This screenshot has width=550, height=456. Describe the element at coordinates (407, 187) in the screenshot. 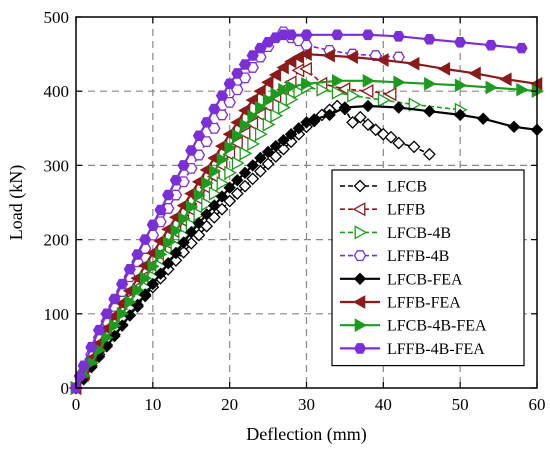

I see `legend-label: LFCB` at that location.